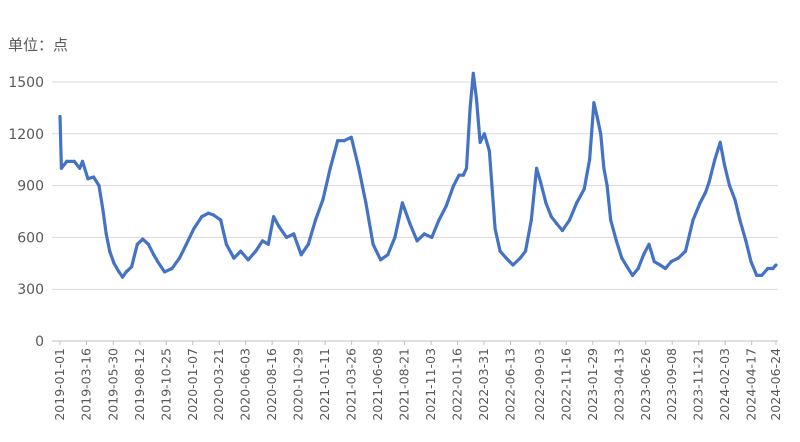  What do you see at coordinates (775, 384) in the screenshot?
I see `x-tick-label: 2024-06-24` at bounding box center [775, 384].